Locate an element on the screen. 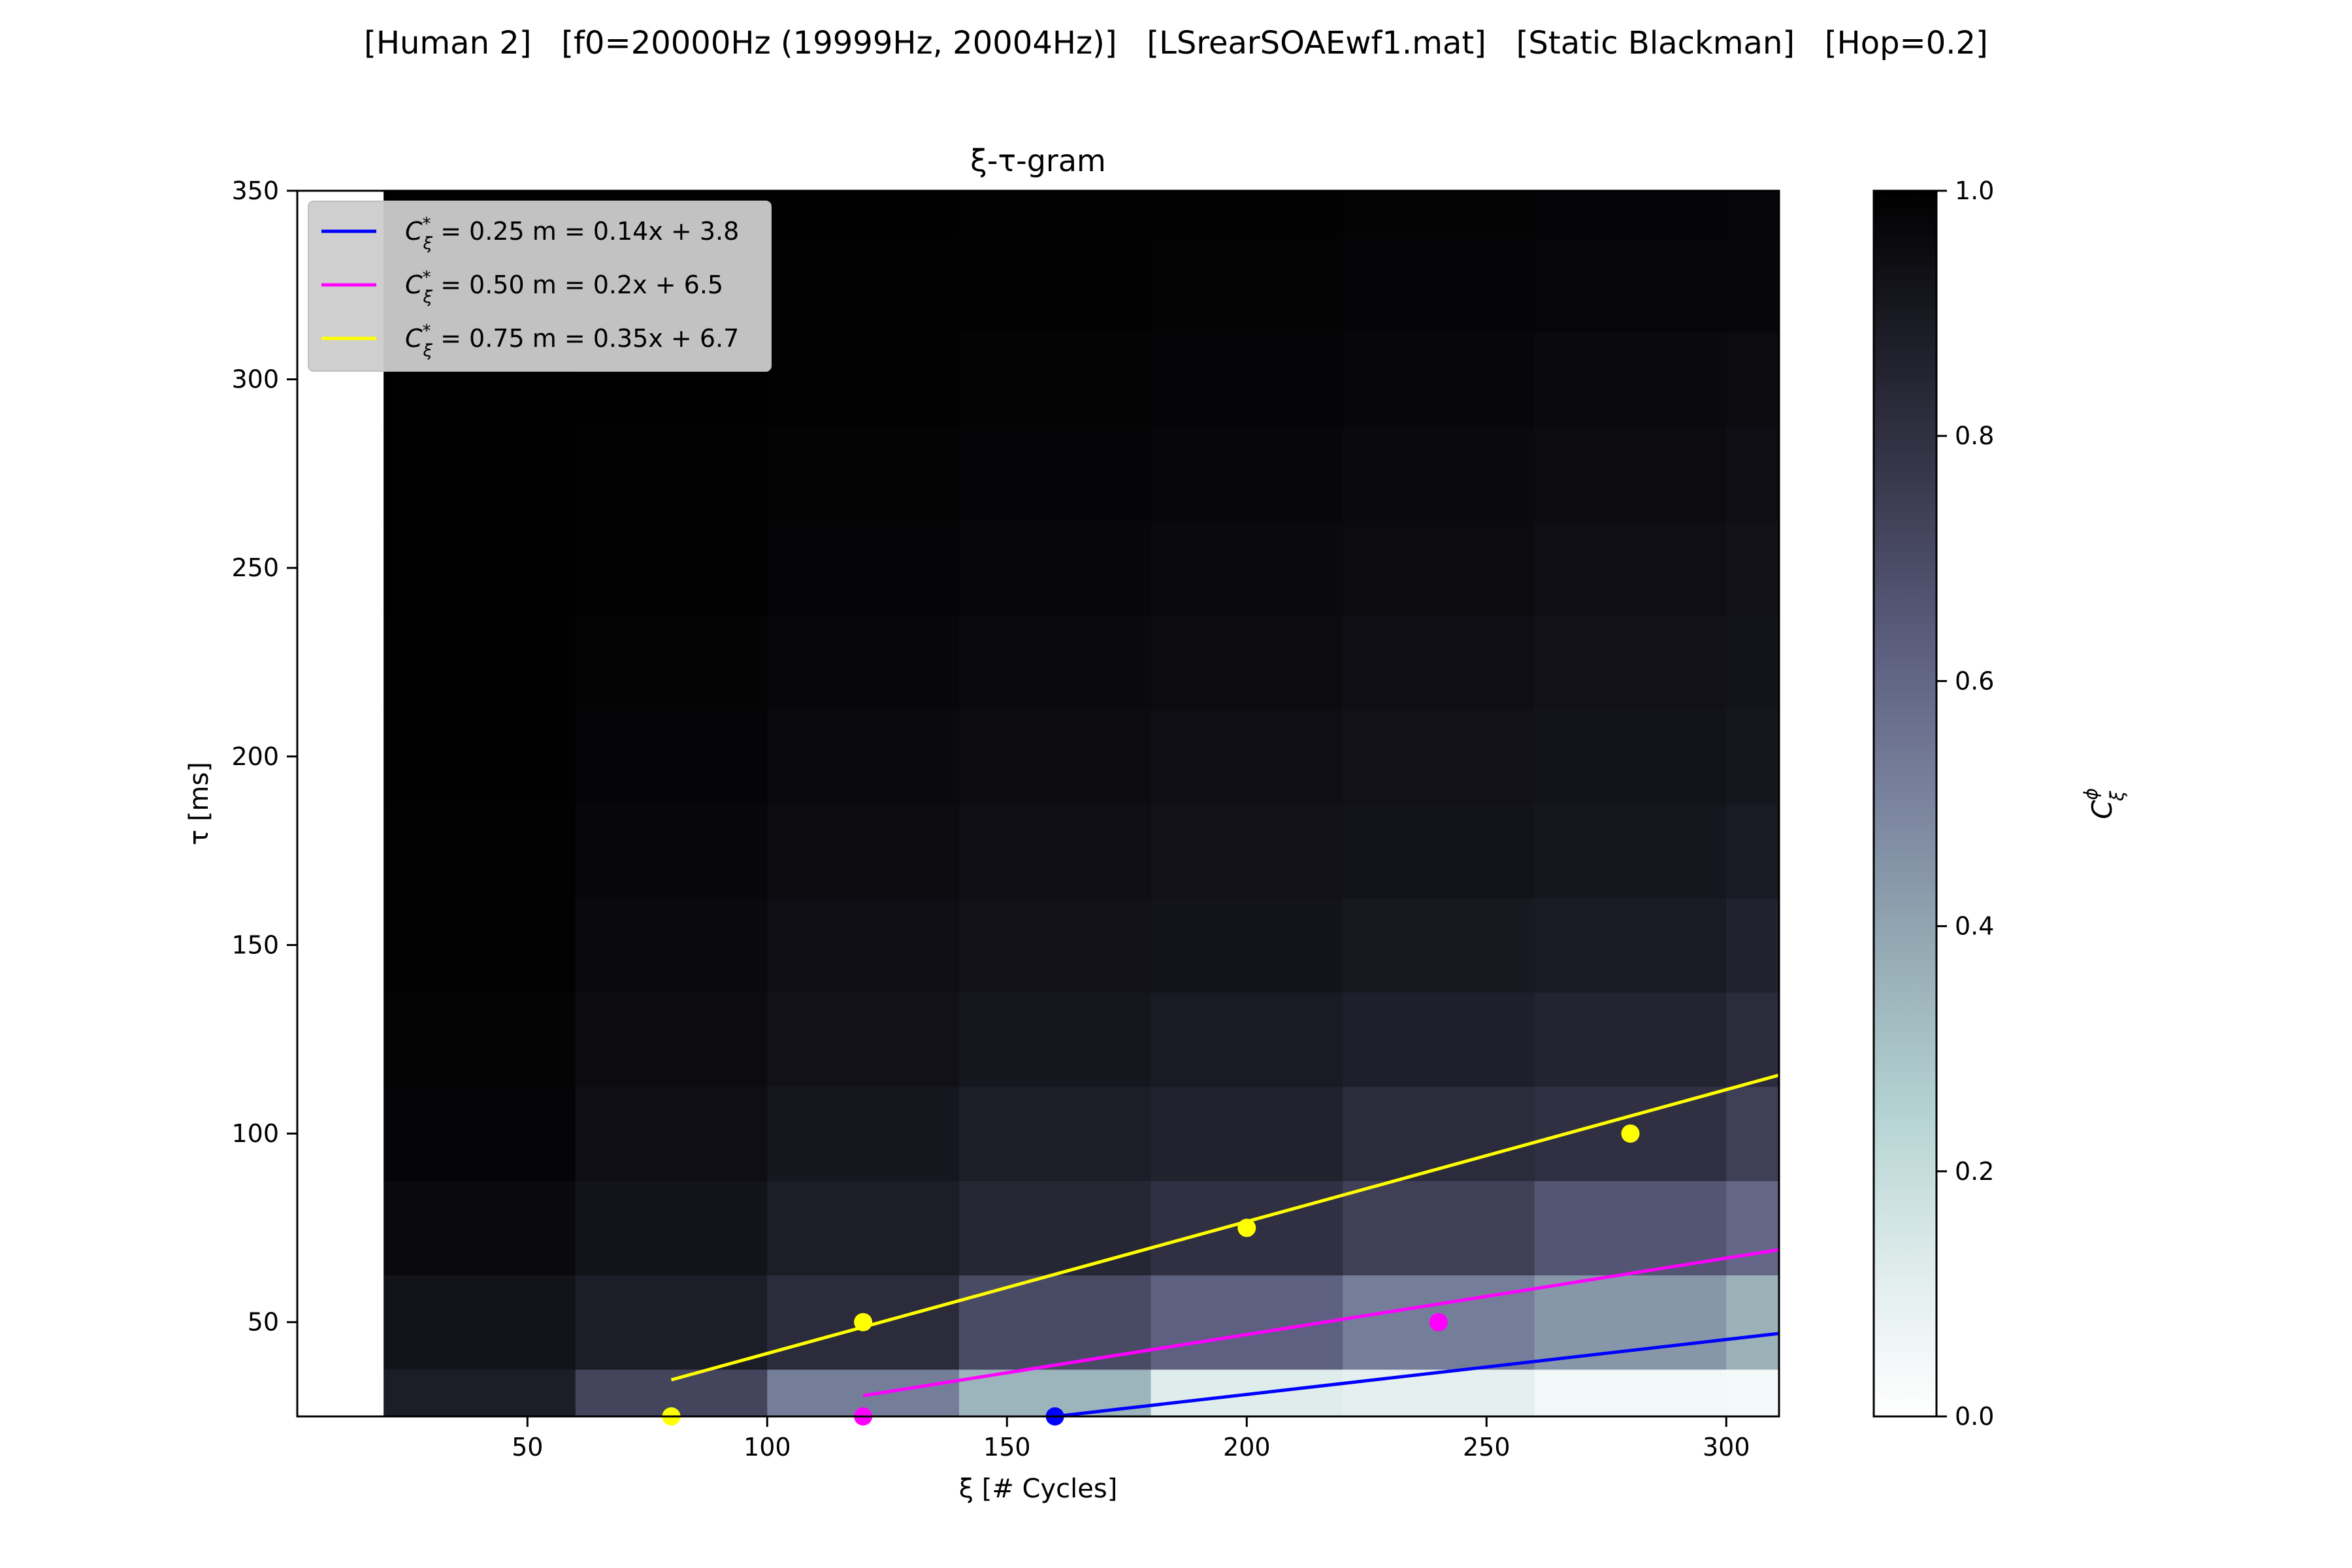 This screenshot has width=2352, height=1568. x-tick-label: 300 is located at coordinates (1726, 1447).